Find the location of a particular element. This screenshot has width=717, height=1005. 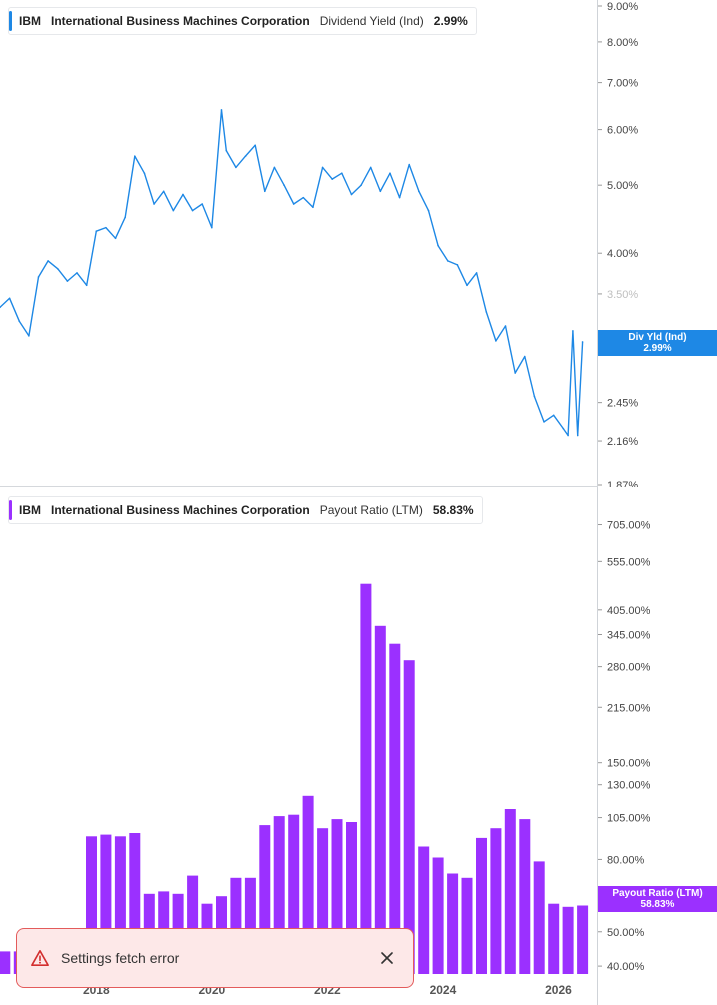

top-y-tick-label: 6.00% is located at coordinates (622, 131).